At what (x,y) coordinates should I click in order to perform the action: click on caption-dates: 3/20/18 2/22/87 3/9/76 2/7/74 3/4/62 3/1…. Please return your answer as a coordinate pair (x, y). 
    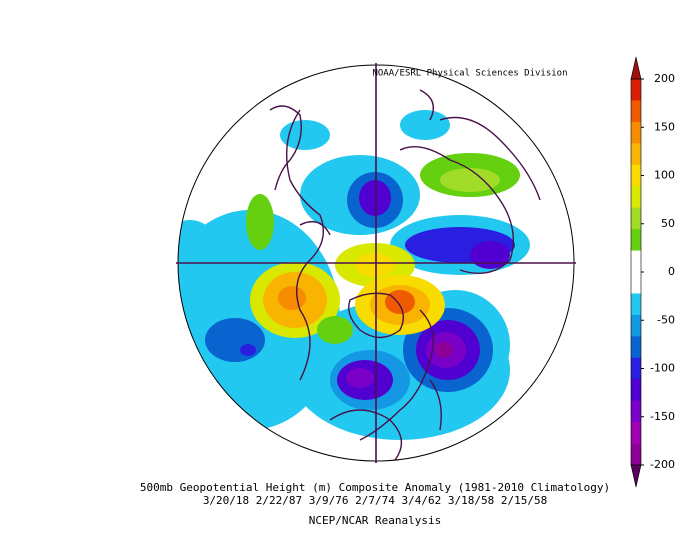
    Looking at the image, I should click on (375, 500).